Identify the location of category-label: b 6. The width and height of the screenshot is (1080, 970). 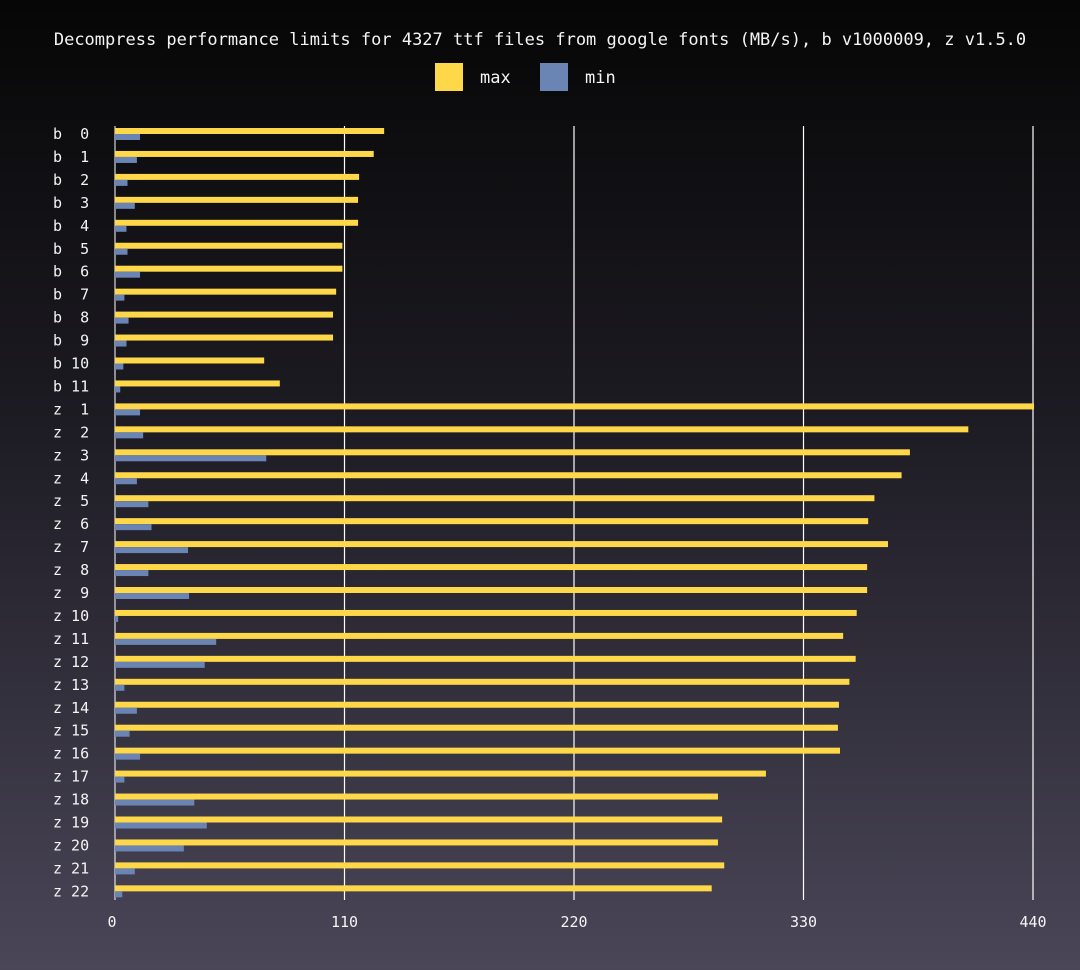
(71, 272).